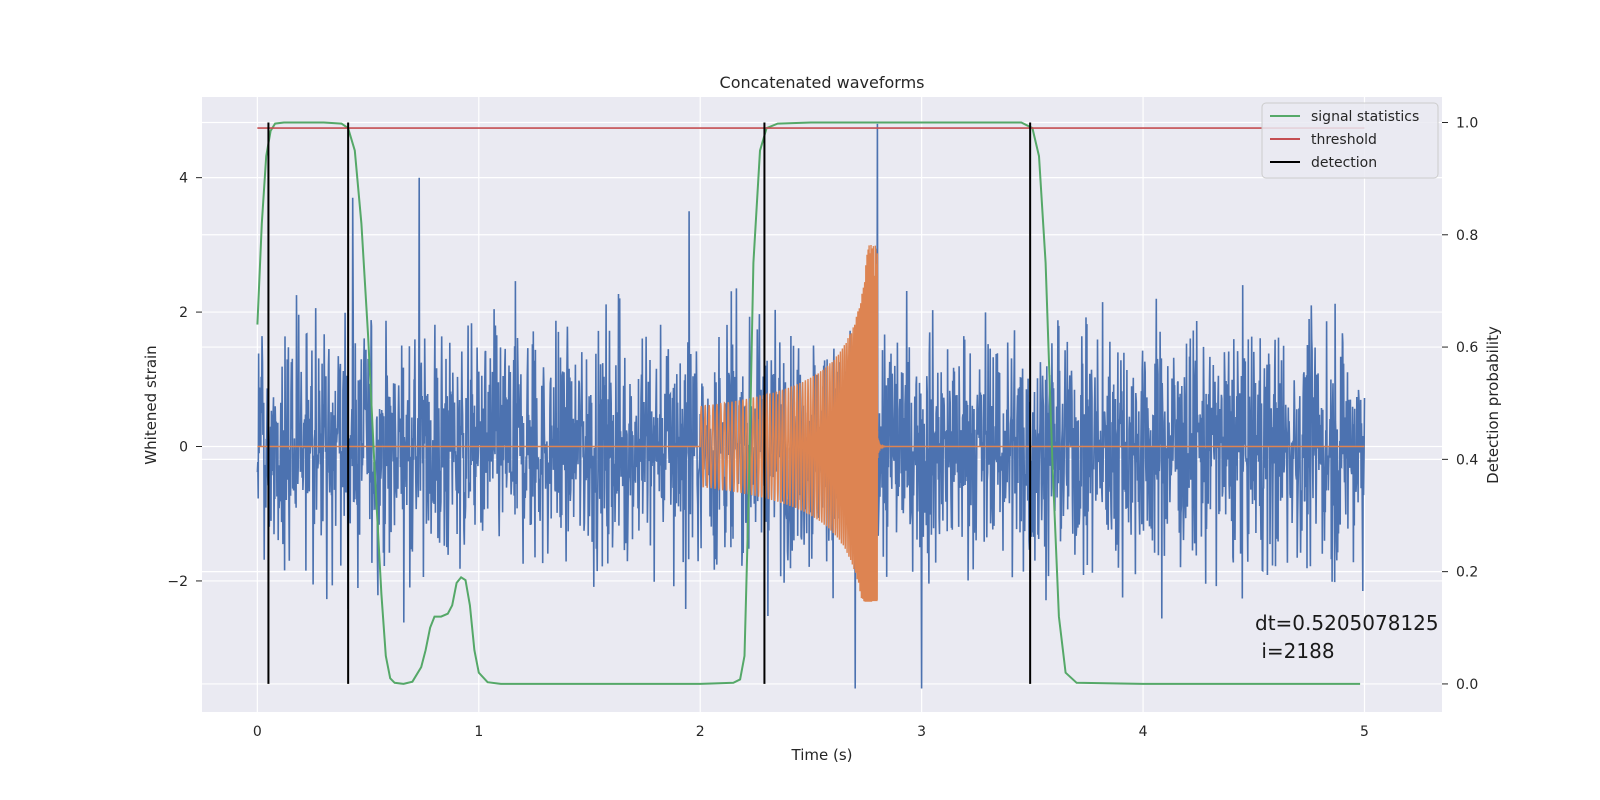 Image resolution: width=1600 pixels, height=800 pixels. Describe the element at coordinates (177, 582) in the screenshot. I see `y-tick-label: −2` at that location.